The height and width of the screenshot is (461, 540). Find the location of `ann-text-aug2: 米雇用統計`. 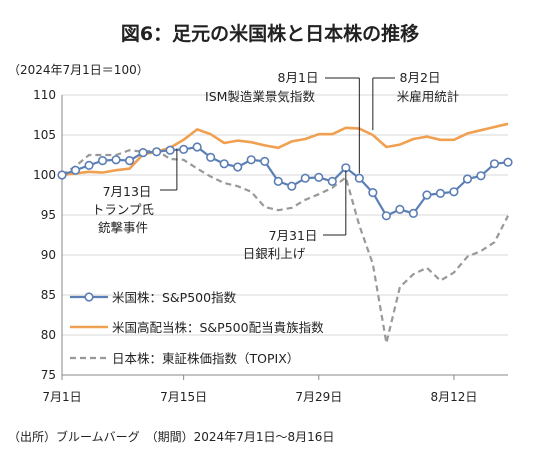

ann-text-aug2: 米雇用統計 is located at coordinates (428, 96).